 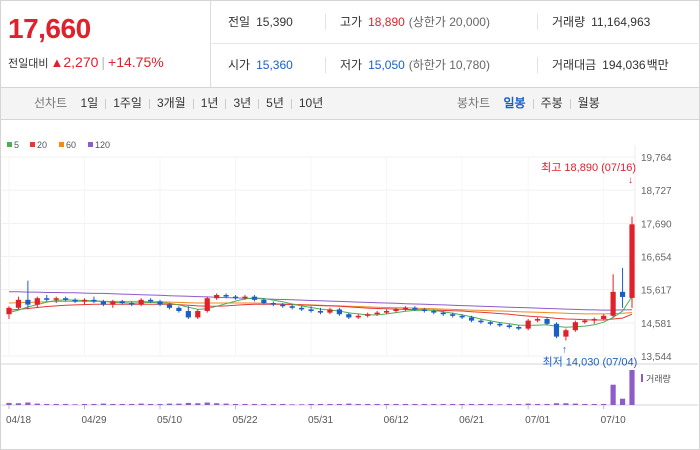 What do you see at coordinates (51, 103) in the screenshot?
I see `line-chart-label: 선차트` at bounding box center [51, 103].